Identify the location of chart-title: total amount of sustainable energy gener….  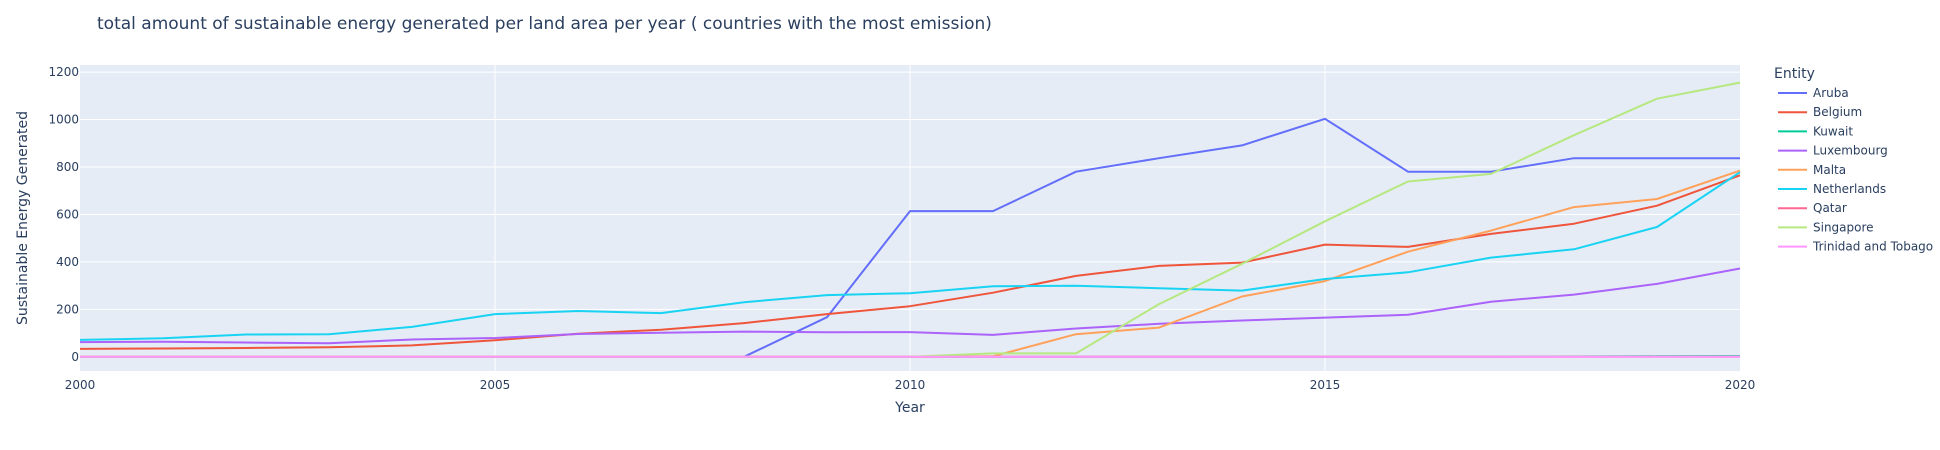
(544, 24).